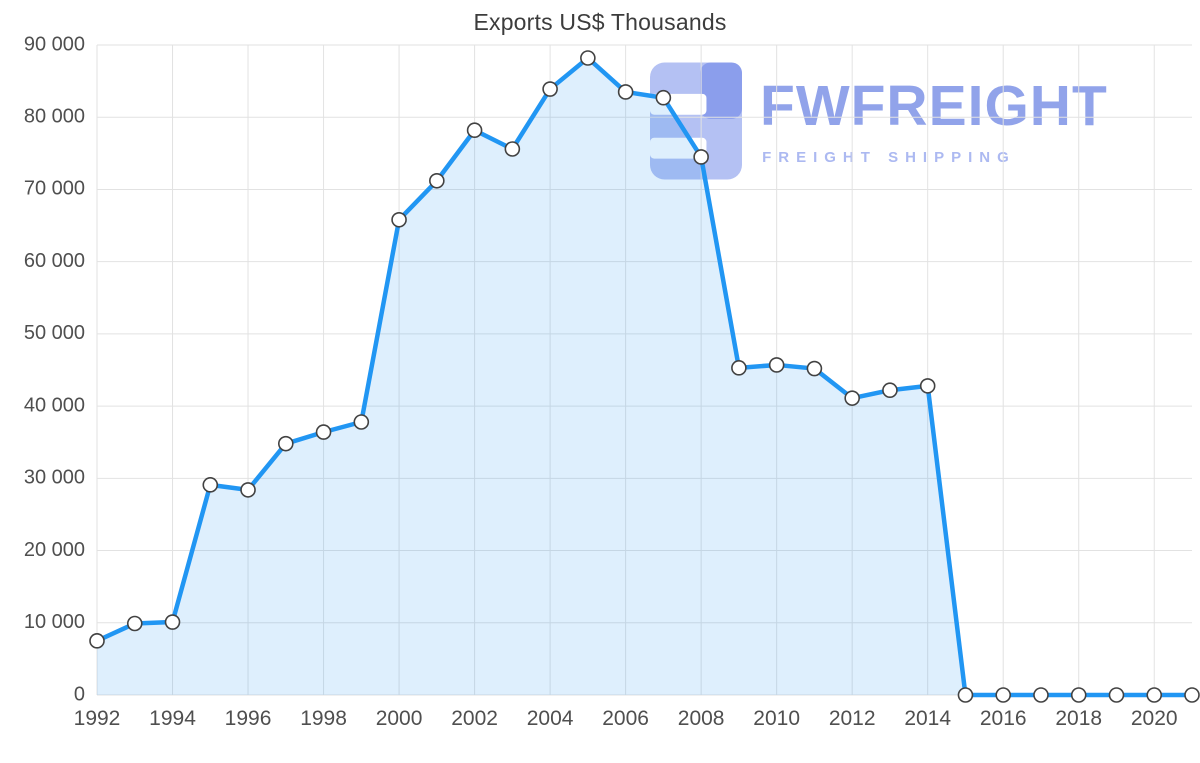  What do you see at coordinates (852, 718) in the screenshot?
I see `x-axis-tick-label: 2012` at bounding box center [852, 718].